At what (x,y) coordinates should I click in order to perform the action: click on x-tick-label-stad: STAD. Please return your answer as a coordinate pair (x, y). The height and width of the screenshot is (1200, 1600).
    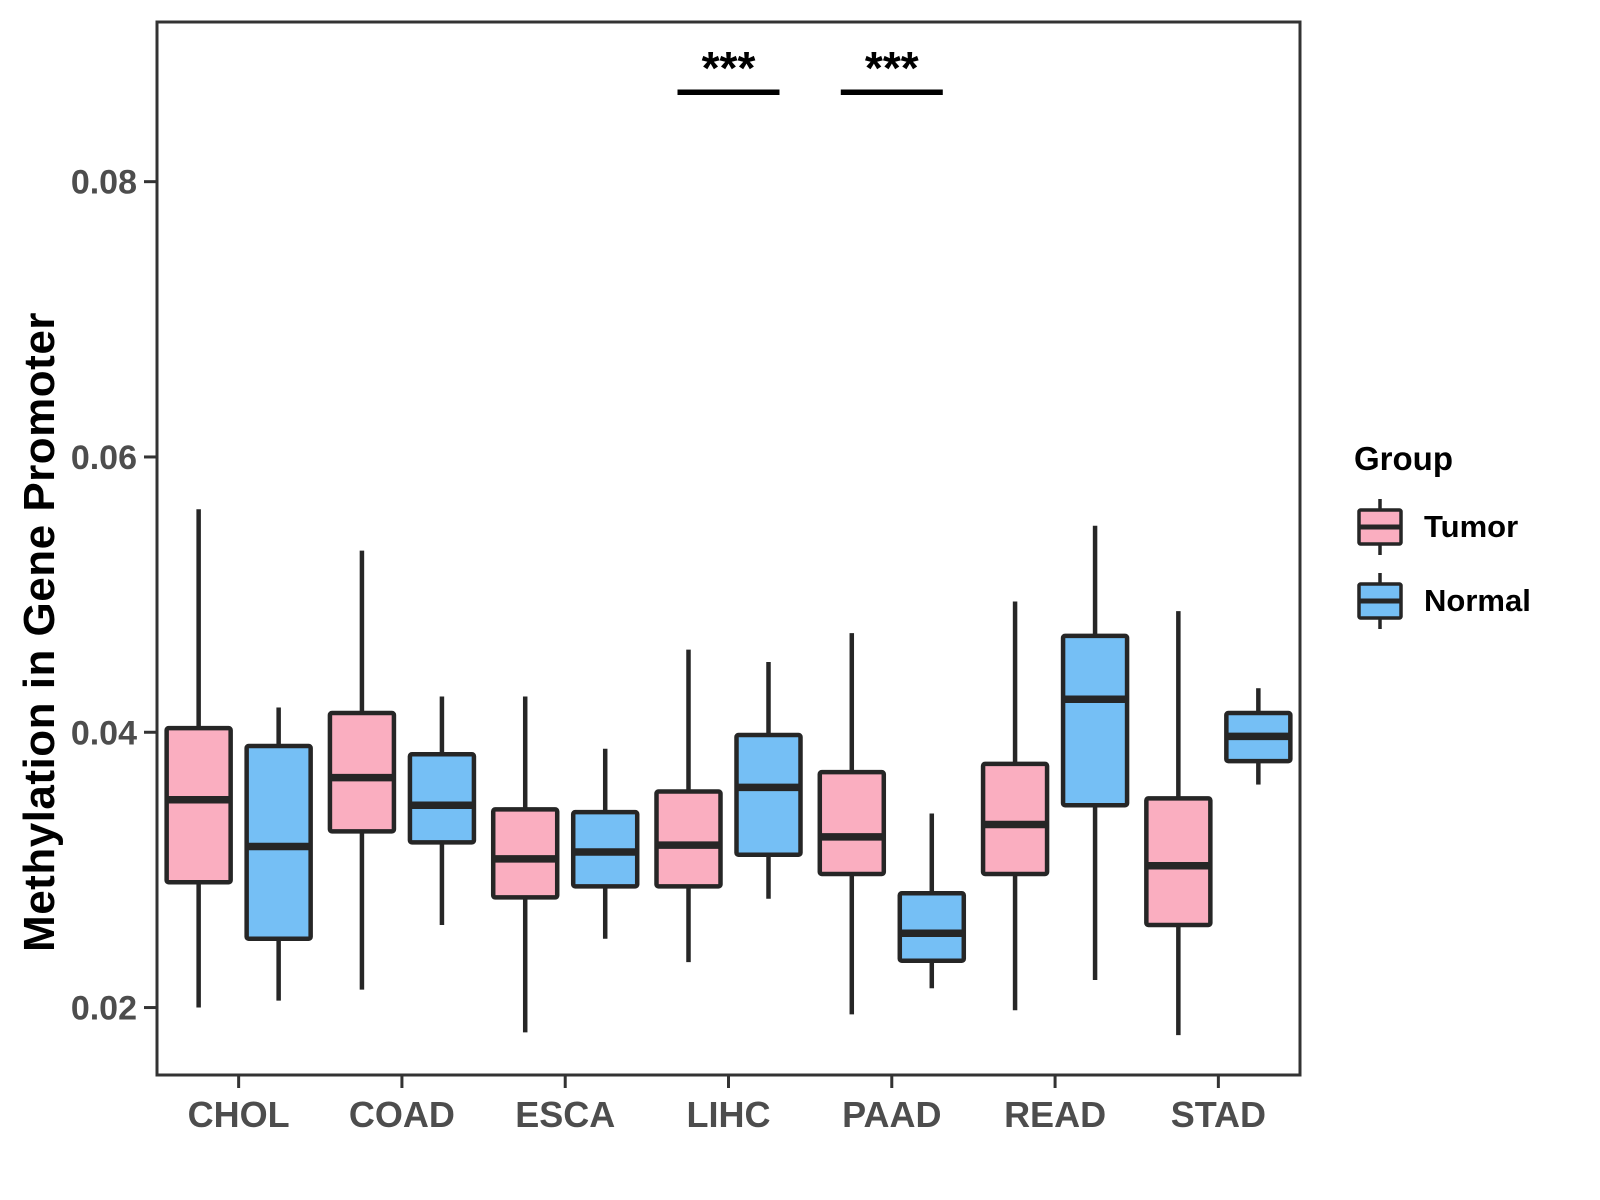
    Looking at the image, I should click on (1218, 1114).